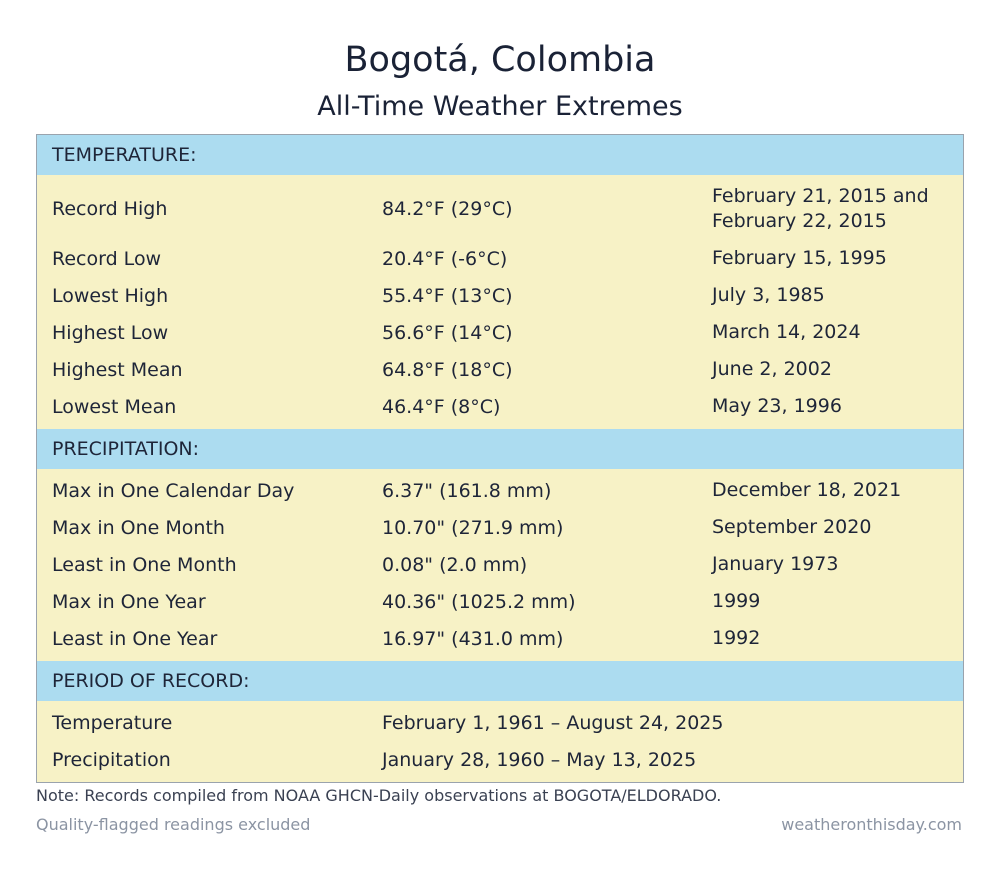 The image size is (1000, 886). What do you see at coordinates (467, 490) in the screenshot?
I see `row-value: 6.37" (161.8 mm)` at bounding box center [467, 490].